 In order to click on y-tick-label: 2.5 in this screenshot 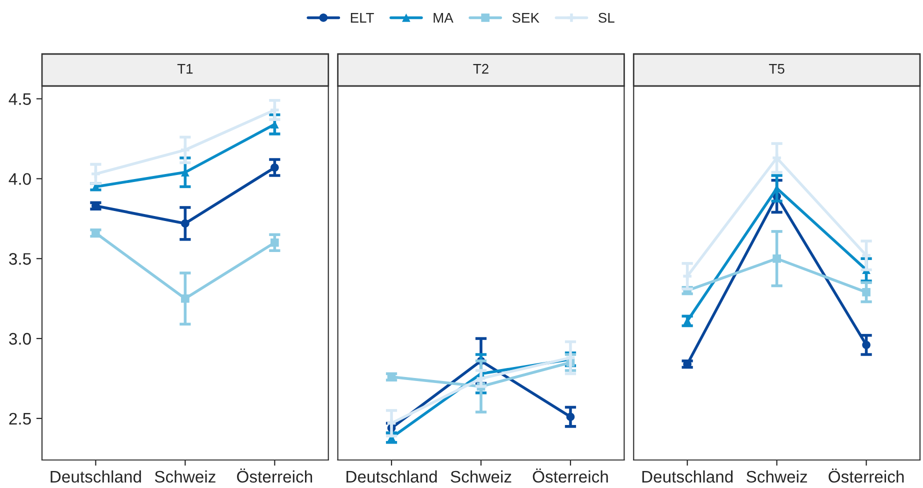, I will do `click(20, 418)`.